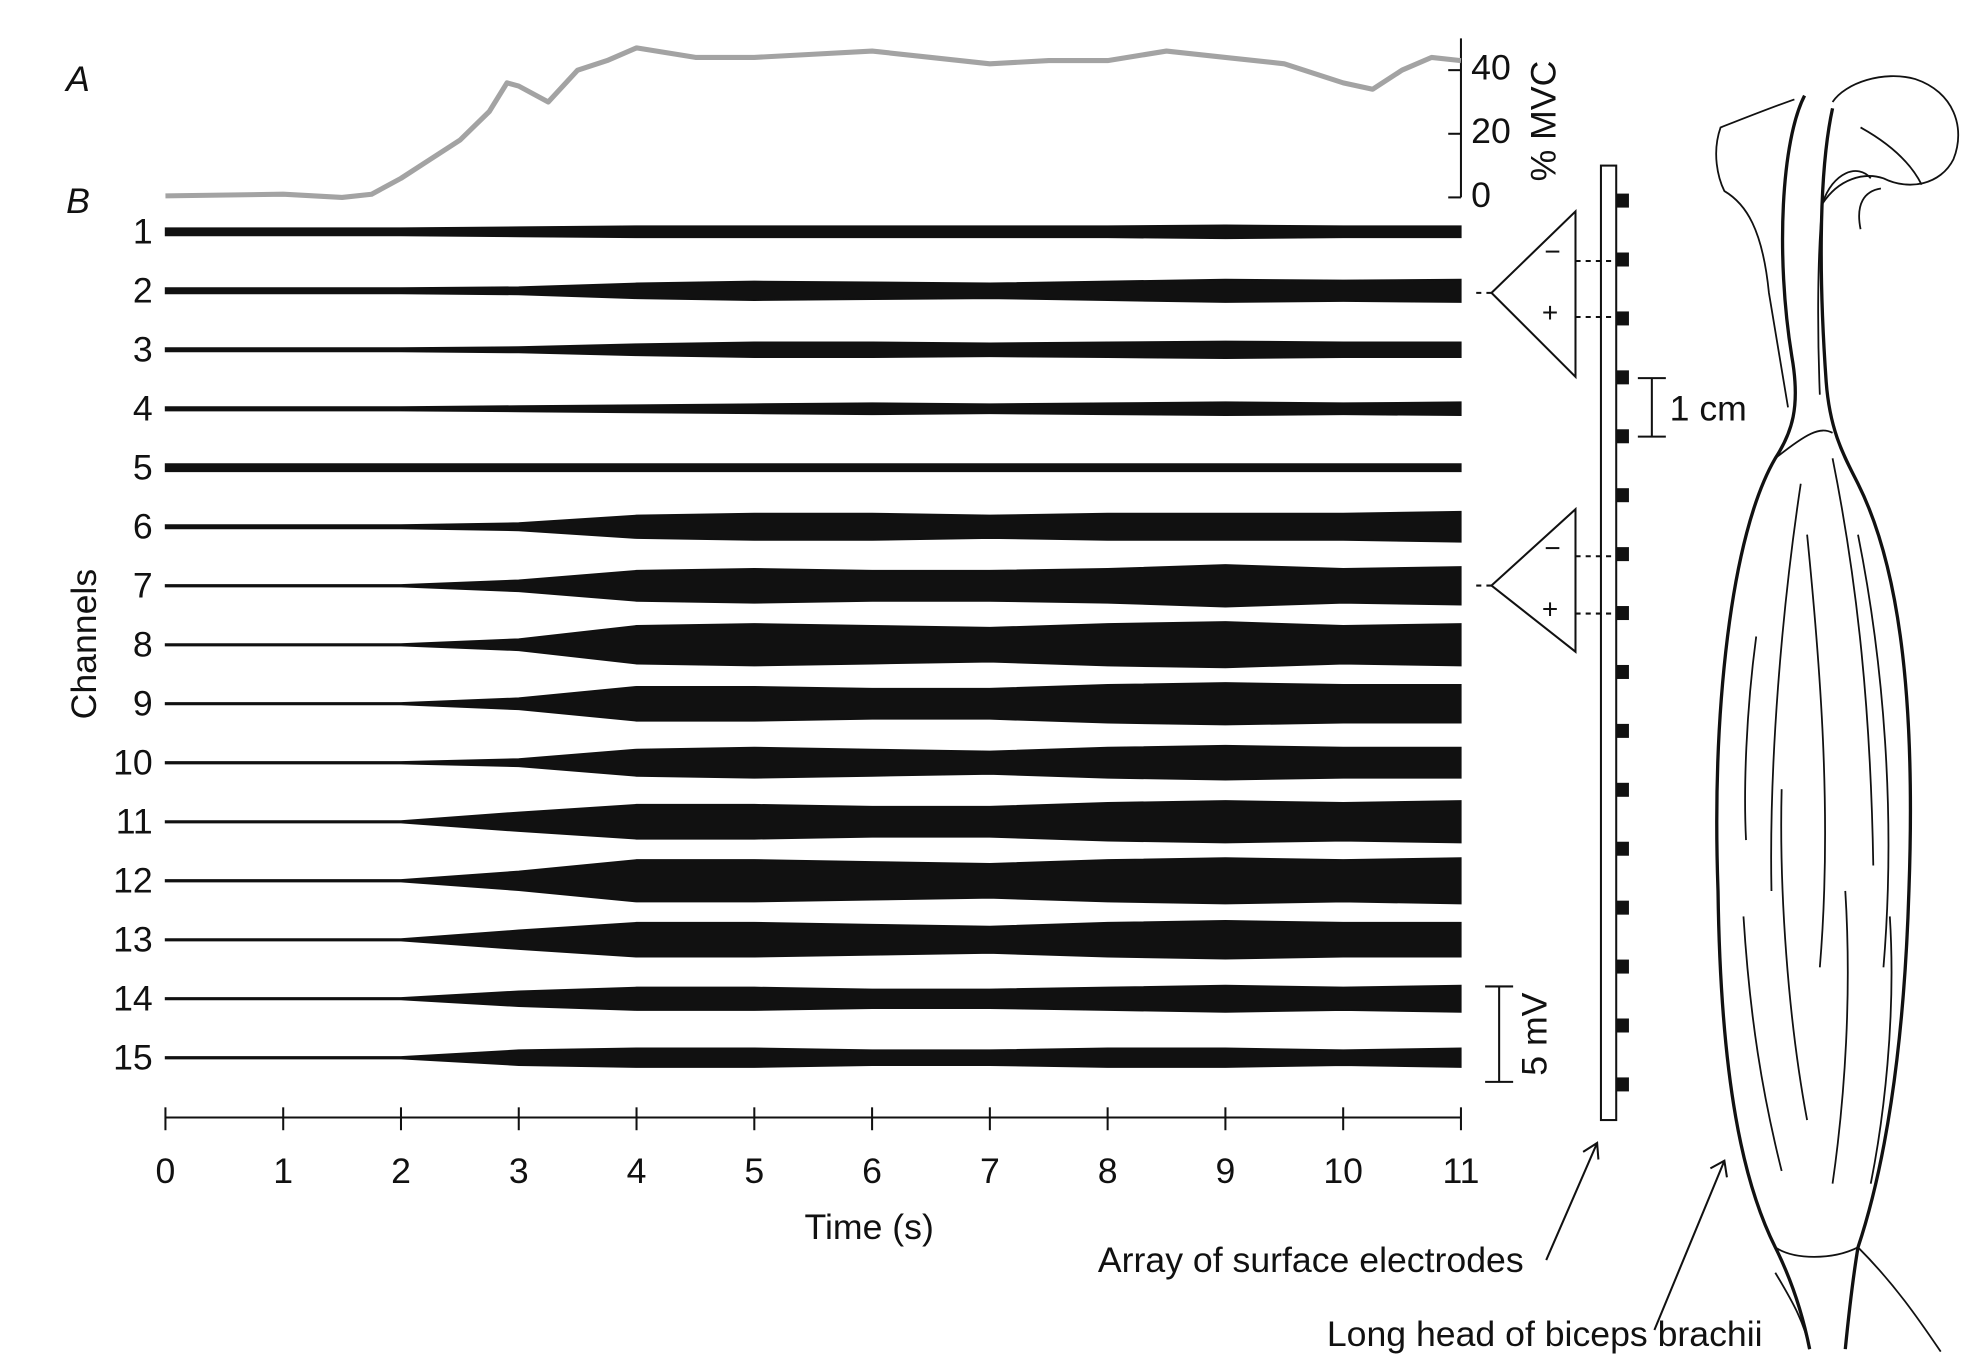 This screenshot has width=1970, height=1362. I want to click on x-tick-label: 7, so click(990, 1171).